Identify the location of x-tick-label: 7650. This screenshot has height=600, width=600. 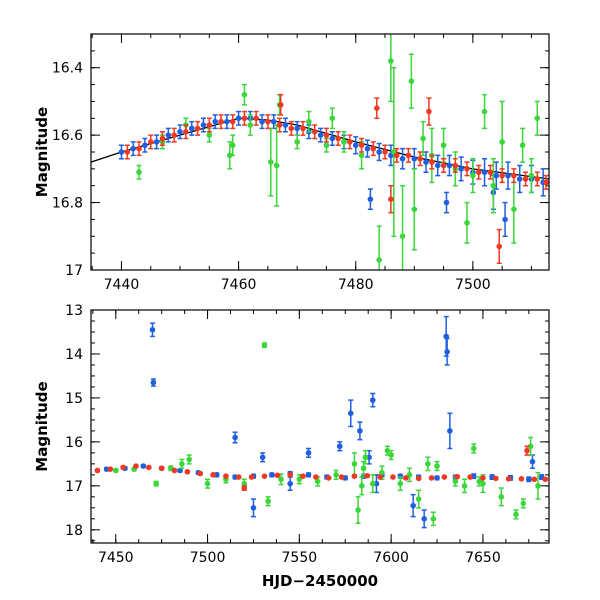
(483, 558).